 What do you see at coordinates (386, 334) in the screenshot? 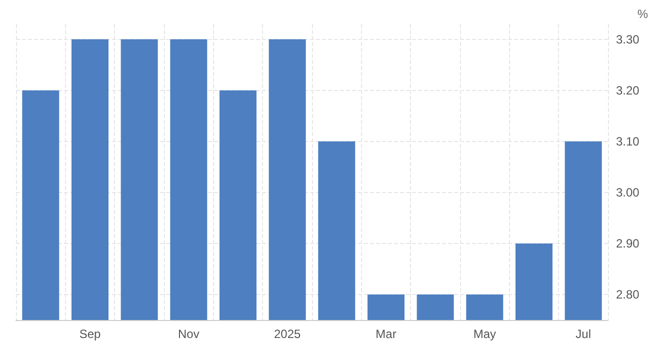
I see `x-tick-label: Mar` at bounding box center [386, 334].